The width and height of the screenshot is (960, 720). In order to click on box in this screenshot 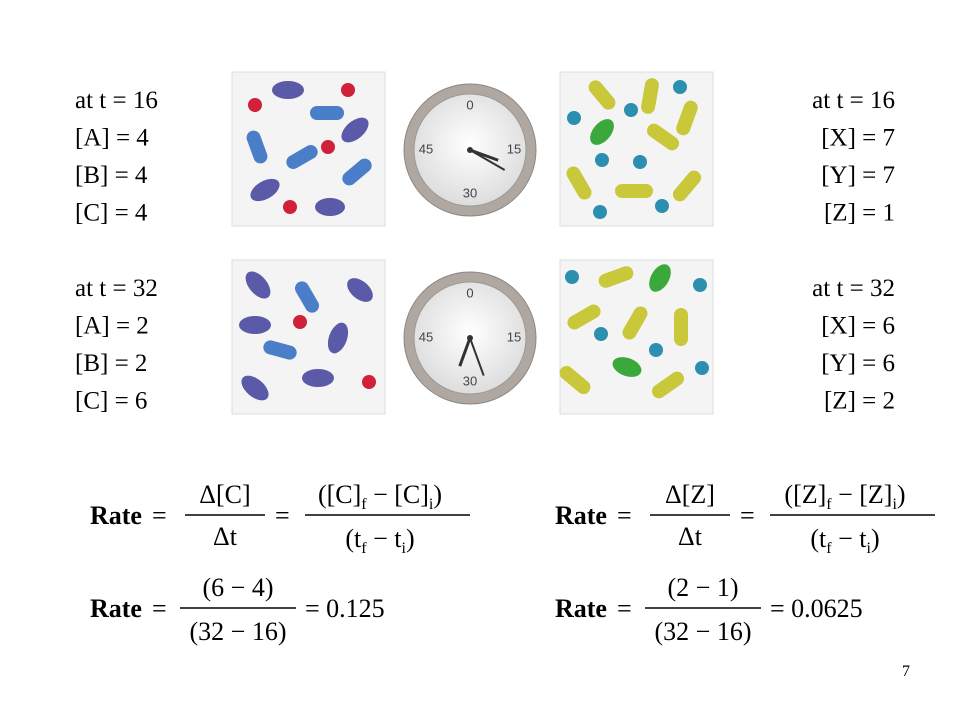, I will do `click(636, 149)`.